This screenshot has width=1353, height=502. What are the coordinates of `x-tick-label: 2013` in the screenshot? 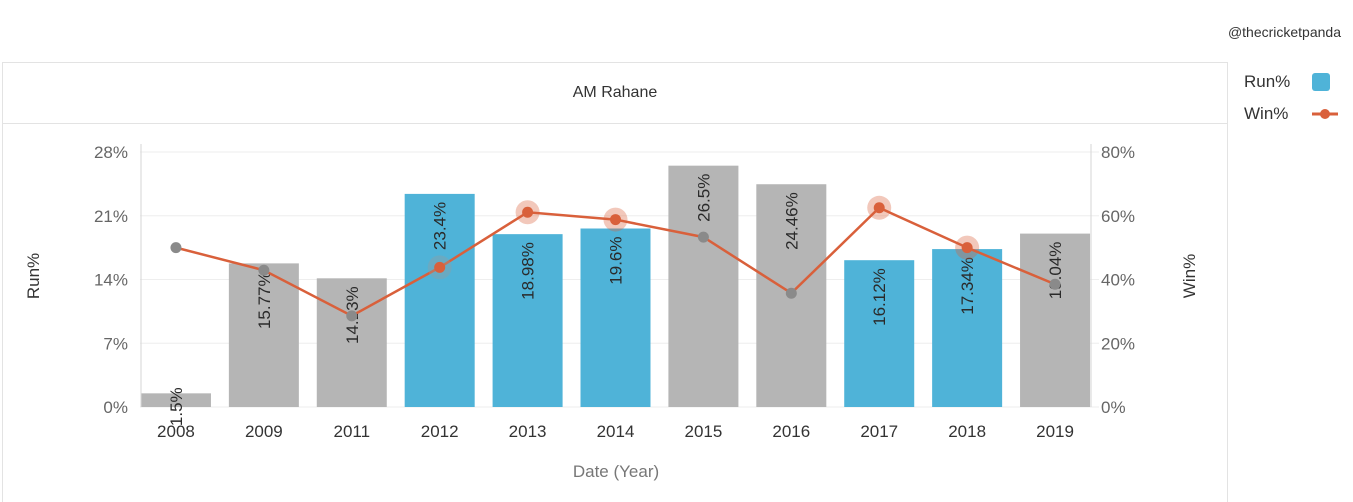 It's located at (528, 431).